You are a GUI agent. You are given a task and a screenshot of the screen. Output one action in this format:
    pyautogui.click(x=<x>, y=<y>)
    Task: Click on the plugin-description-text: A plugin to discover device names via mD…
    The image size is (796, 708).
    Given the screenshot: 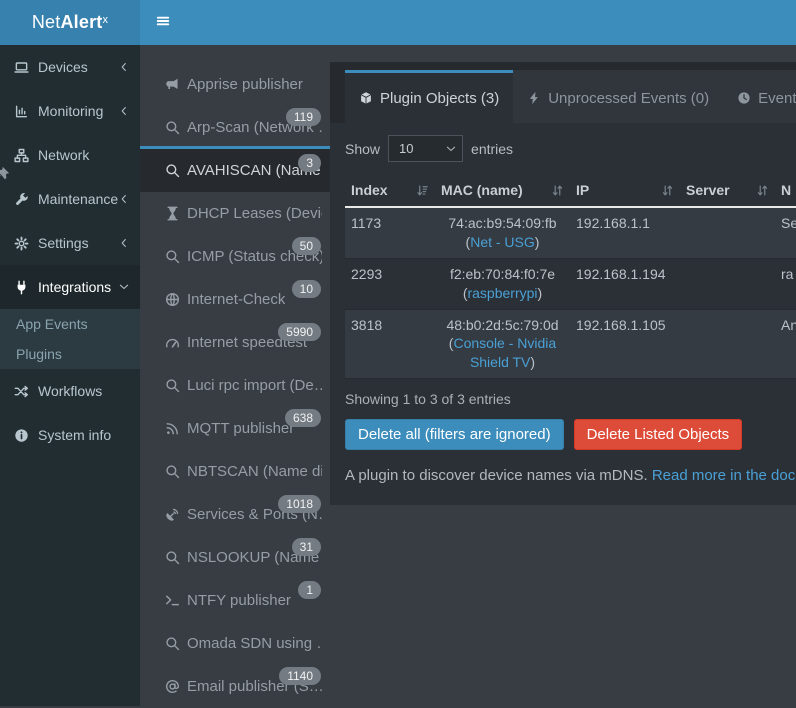 What is the action you would take?
    pyautogui.click(x=496, y=476)
    